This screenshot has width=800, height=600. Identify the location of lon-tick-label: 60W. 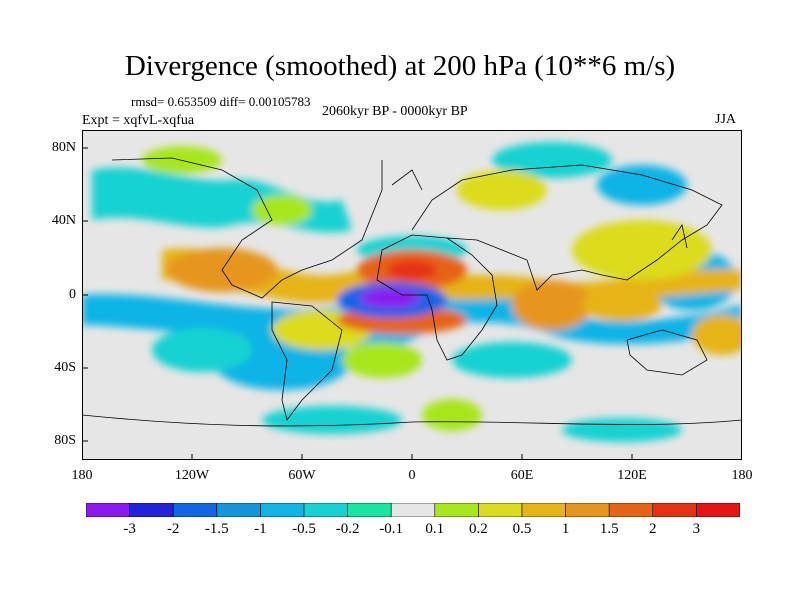
(302, 475).